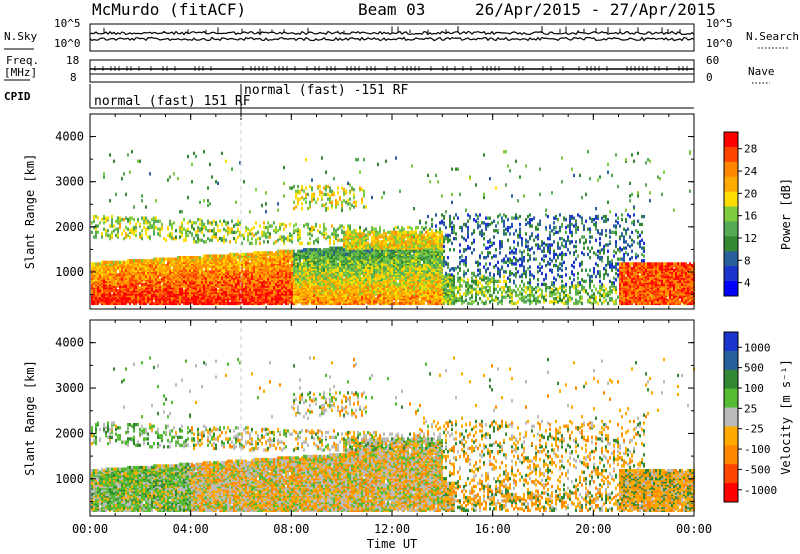  What do you see at coordinates (17, 96) in the screenshot?
I see `cpid-label: CPID` at bounding box center [17, 96].